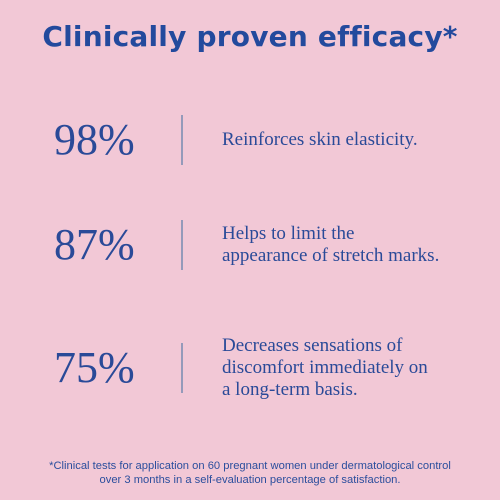 Image resolution: width=500 pixels, height=500 pixels. I want to click on stat-description-line: Helps to limit the, so click(288, 233).